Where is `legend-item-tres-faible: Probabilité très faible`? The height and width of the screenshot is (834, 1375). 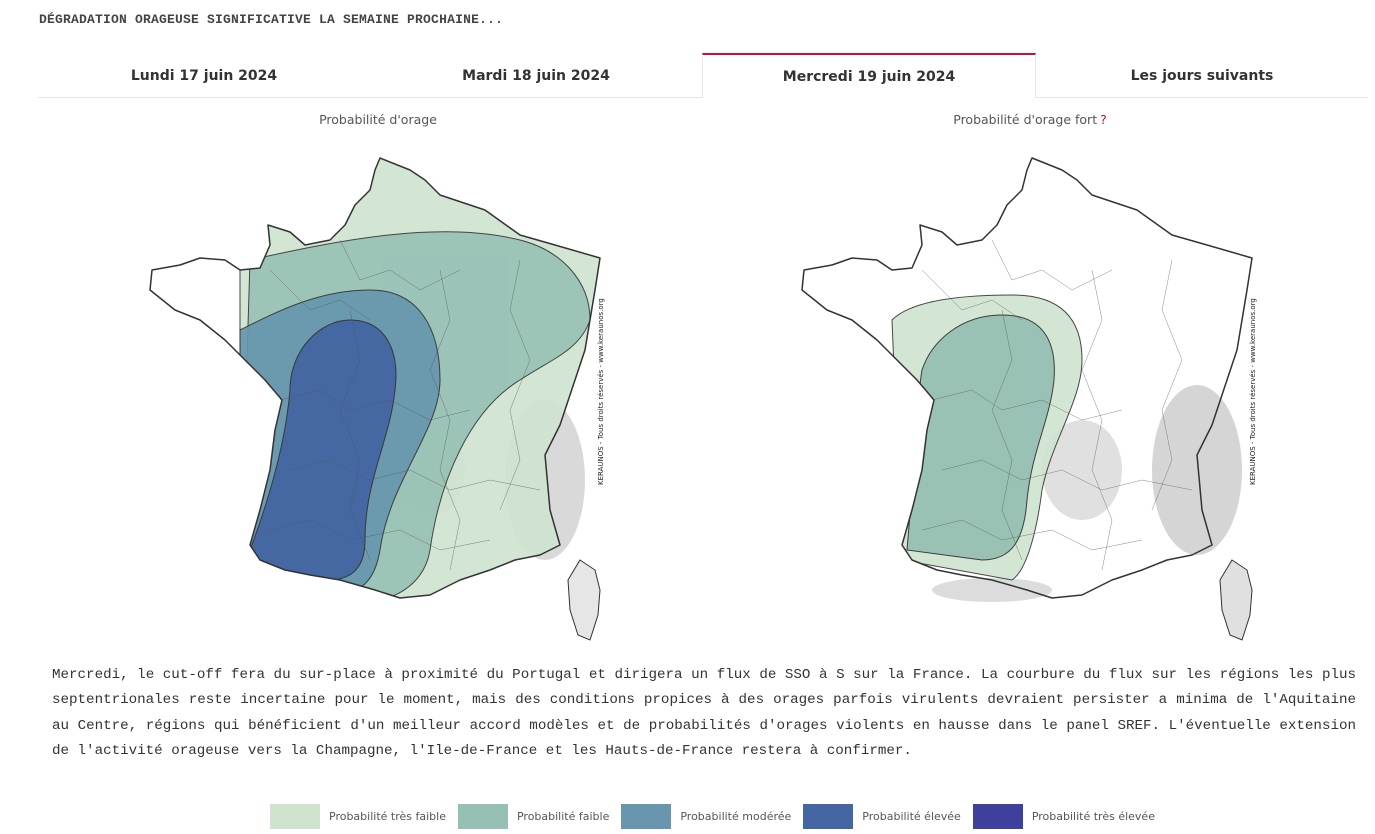
legend-item-tres-faible: Probabilité très faible is located at coordinates (358, 816).